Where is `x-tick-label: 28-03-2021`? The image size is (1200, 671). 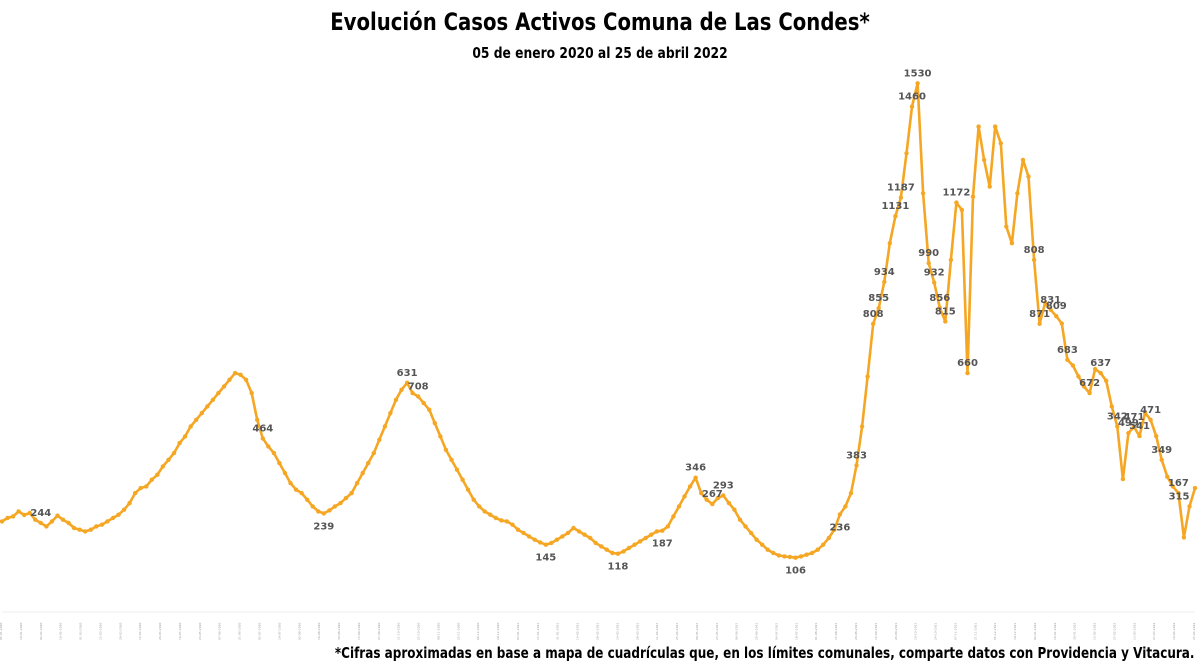
x-tick-label: 28-03-2021 is located at coordinates (637, 631).